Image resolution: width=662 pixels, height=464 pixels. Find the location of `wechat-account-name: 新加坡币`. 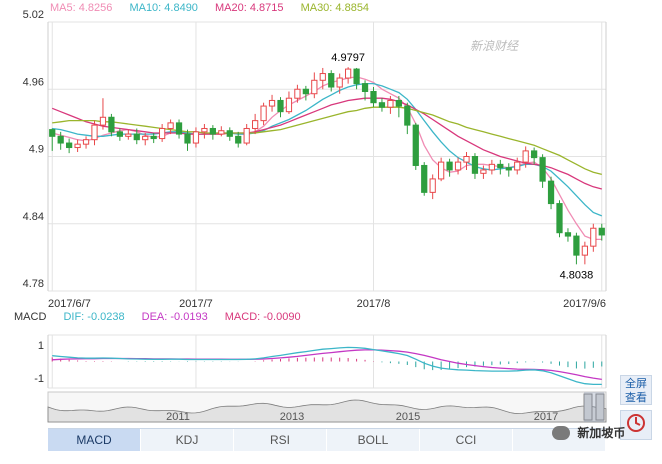

wechat-account-name: 新加坡币 is located at coordinates (601, 433).